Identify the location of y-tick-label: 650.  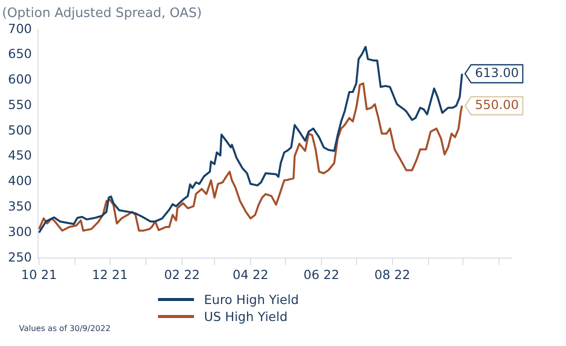
(20, 54).